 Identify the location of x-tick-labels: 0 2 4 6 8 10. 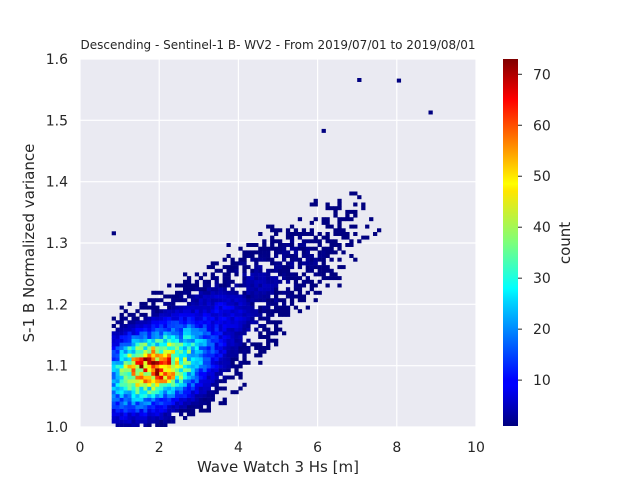
(280, 448).